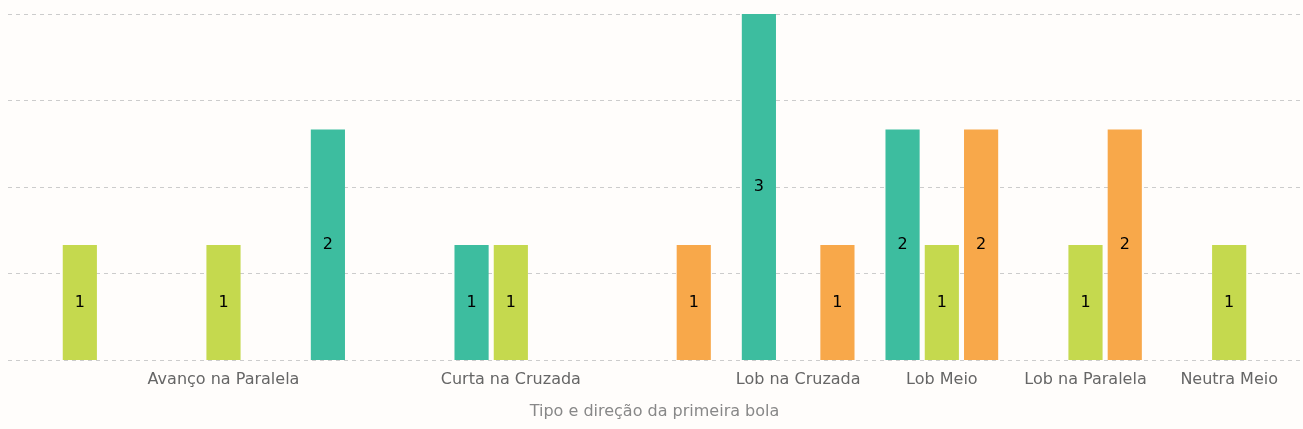 The height and width of the screenshot is (429, 1303). I want to click on x-tick-label: Curta na Cruzada, so click(510, 379).